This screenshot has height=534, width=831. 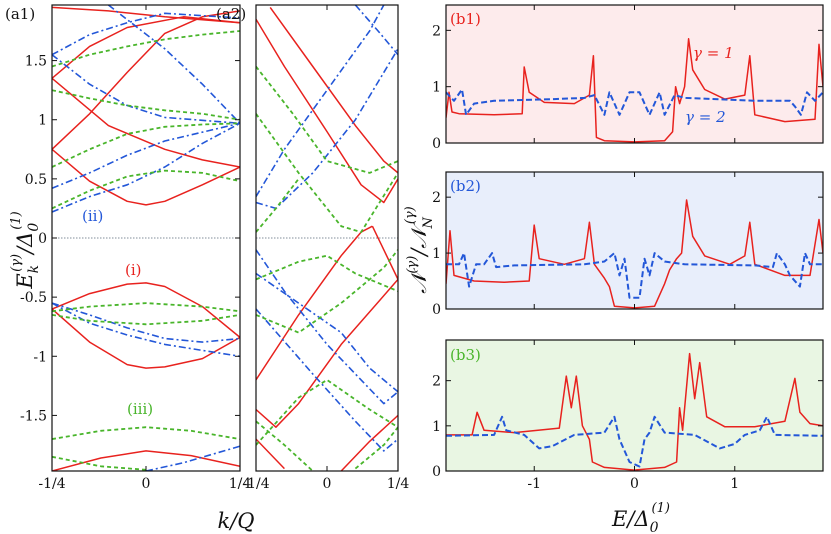 I want to click on y-tick-label-b3-0: 0, so click(x=436, y=472).